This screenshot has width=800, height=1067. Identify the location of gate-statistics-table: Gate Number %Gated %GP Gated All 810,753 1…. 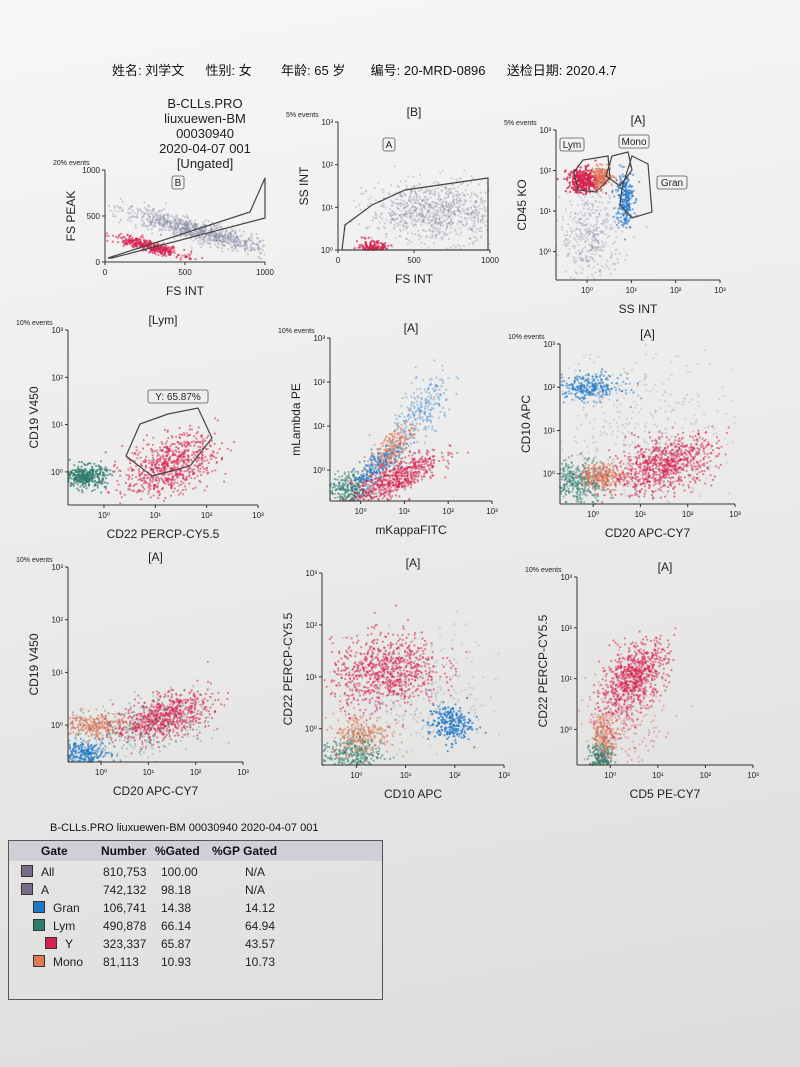
(195, 920).